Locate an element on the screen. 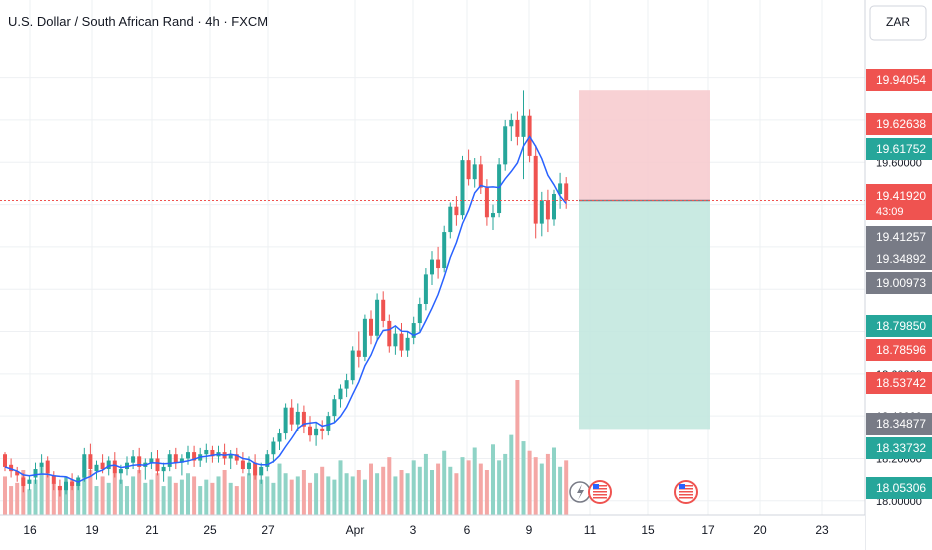 This screenshot has width=932, height=550. currency-box is located at coordinates (898, 23).